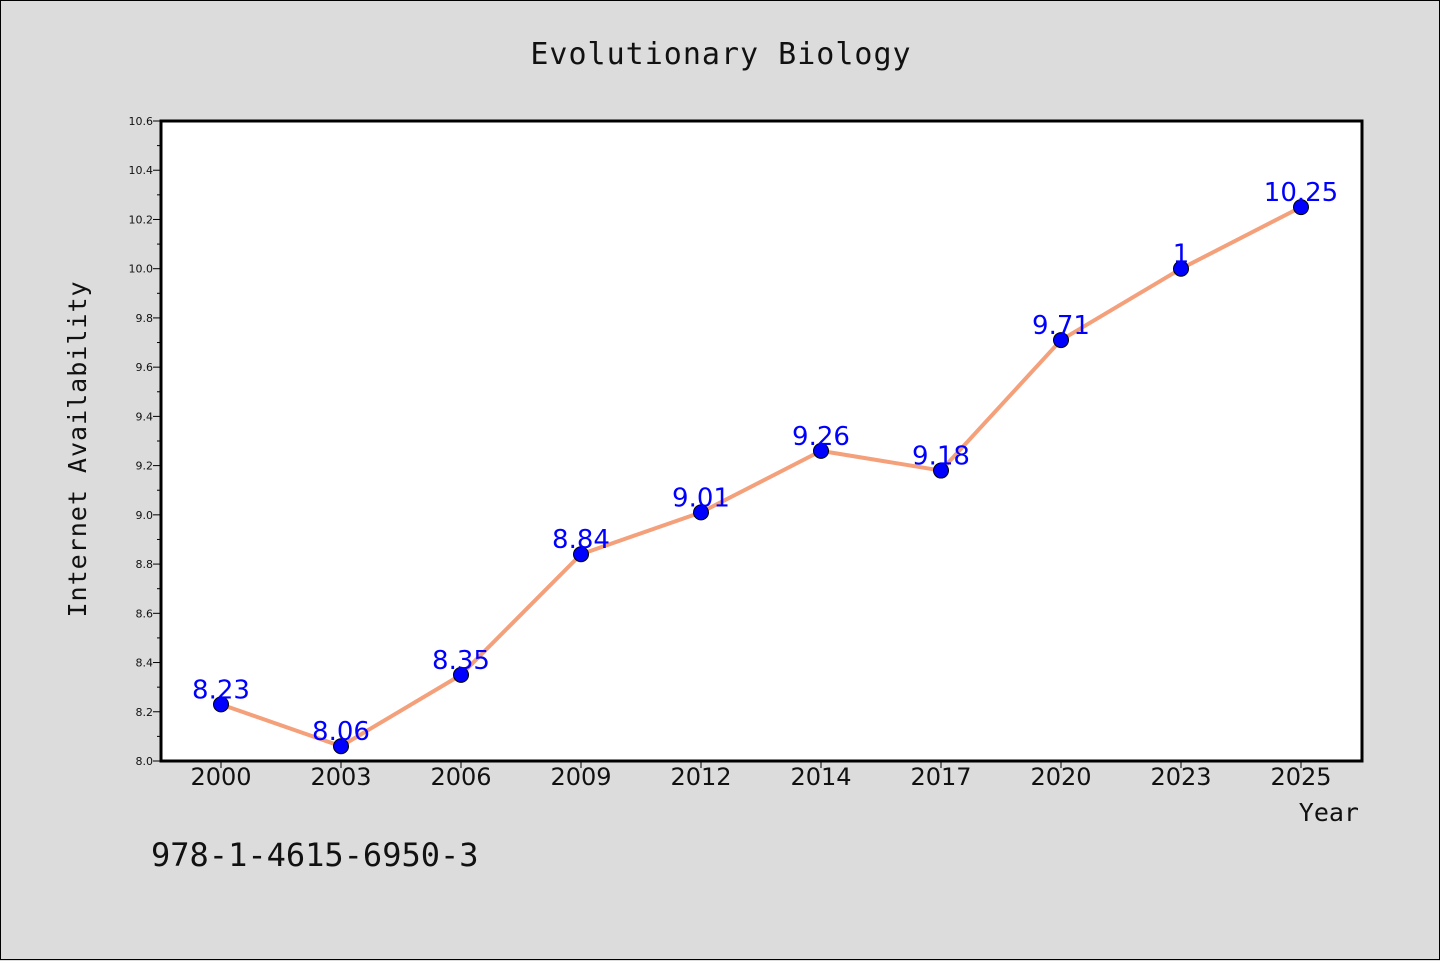 This screenshot has height=961, width=1440. I want to click on x-axis-label: Year, so click(1329, 812).